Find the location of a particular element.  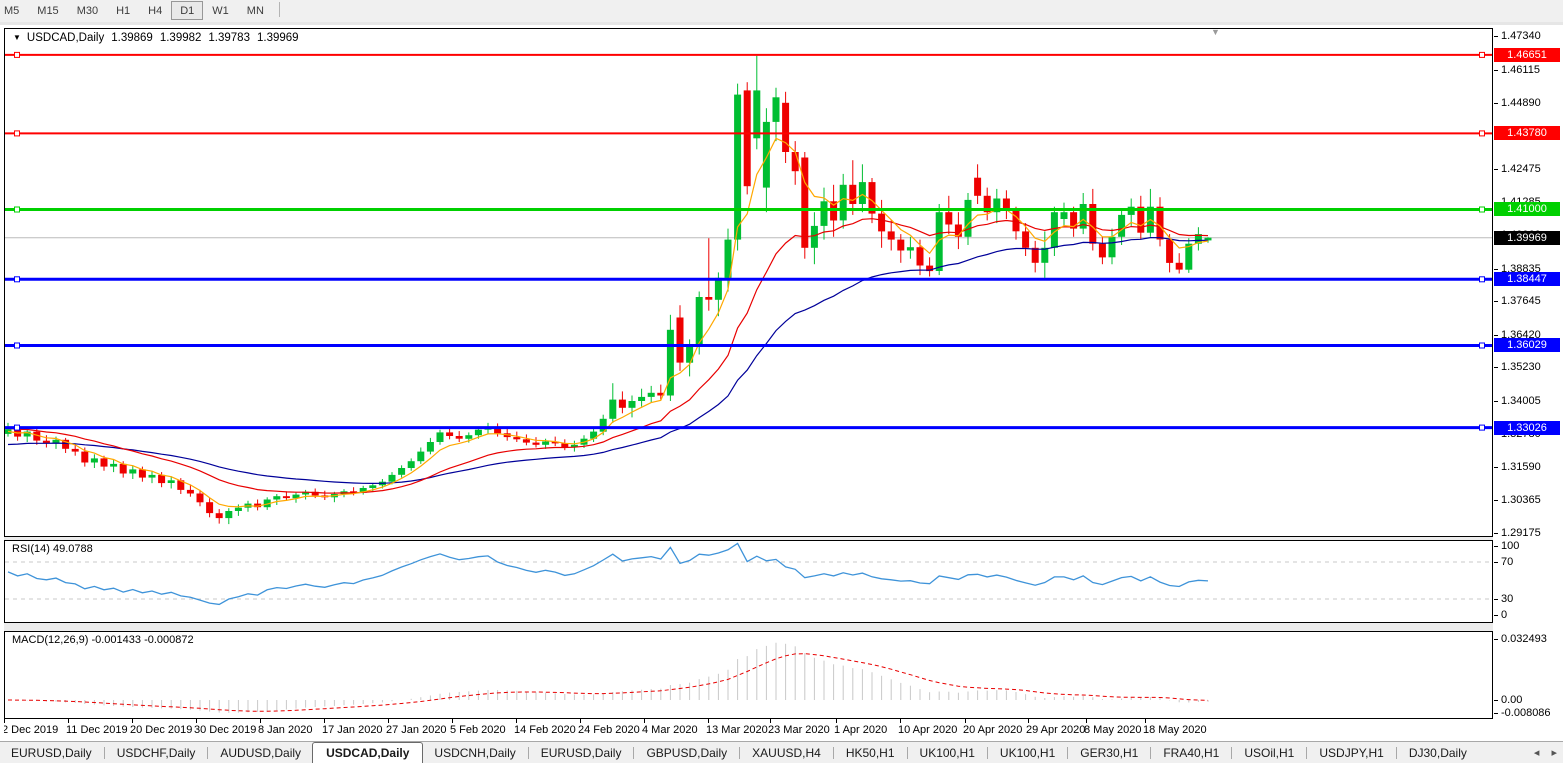

price-tick-label: 1.47340 is located at coordinates (1521, 36).